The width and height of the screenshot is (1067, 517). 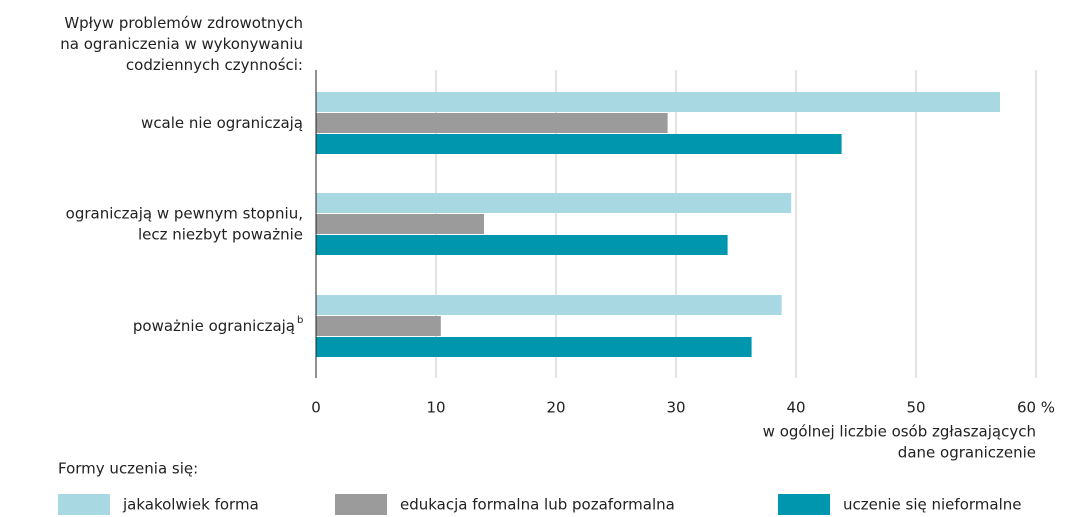 What do you see at coordinates (967, 452) in the screenshot?
I see `x-axis-label-line: dane ograniczenie` at bounding box center [967, 452].